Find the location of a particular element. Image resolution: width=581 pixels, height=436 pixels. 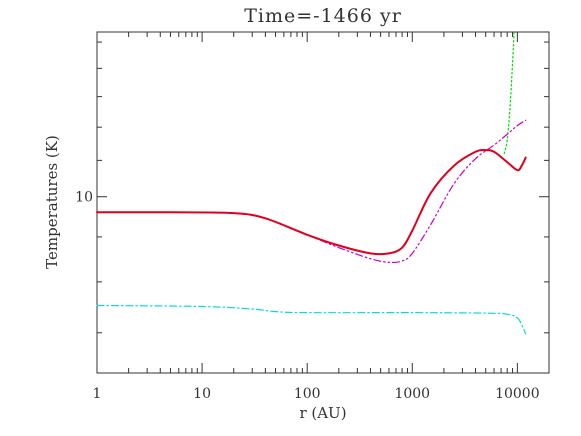

x-tick-label: 10000 is located at coordinates (517, 394).